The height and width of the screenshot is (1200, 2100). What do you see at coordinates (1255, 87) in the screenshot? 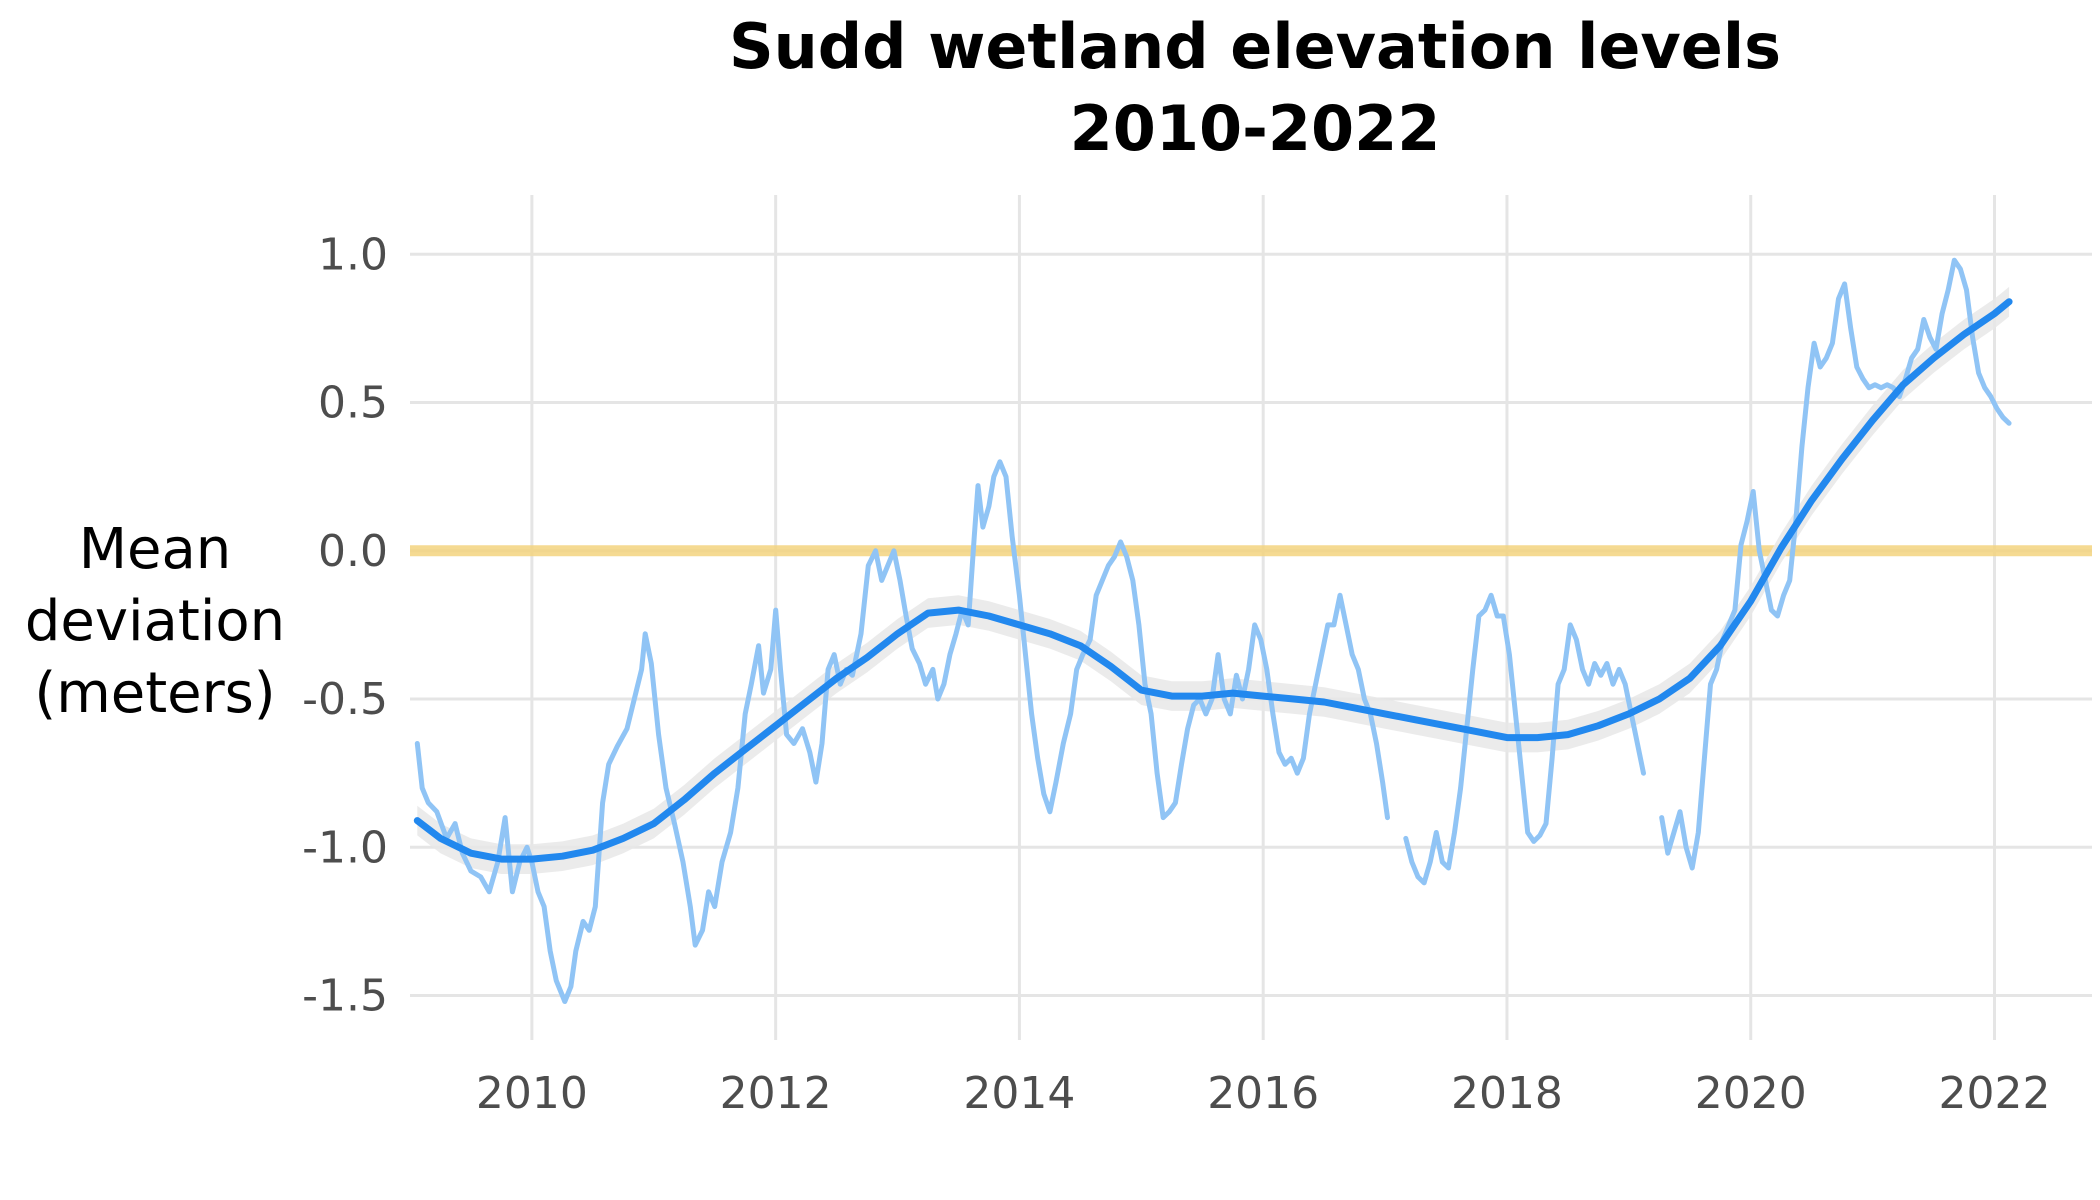
I see `chart-title: Sudd wetland elevation levels 2010-2022` at bounding box center [1255, 87].